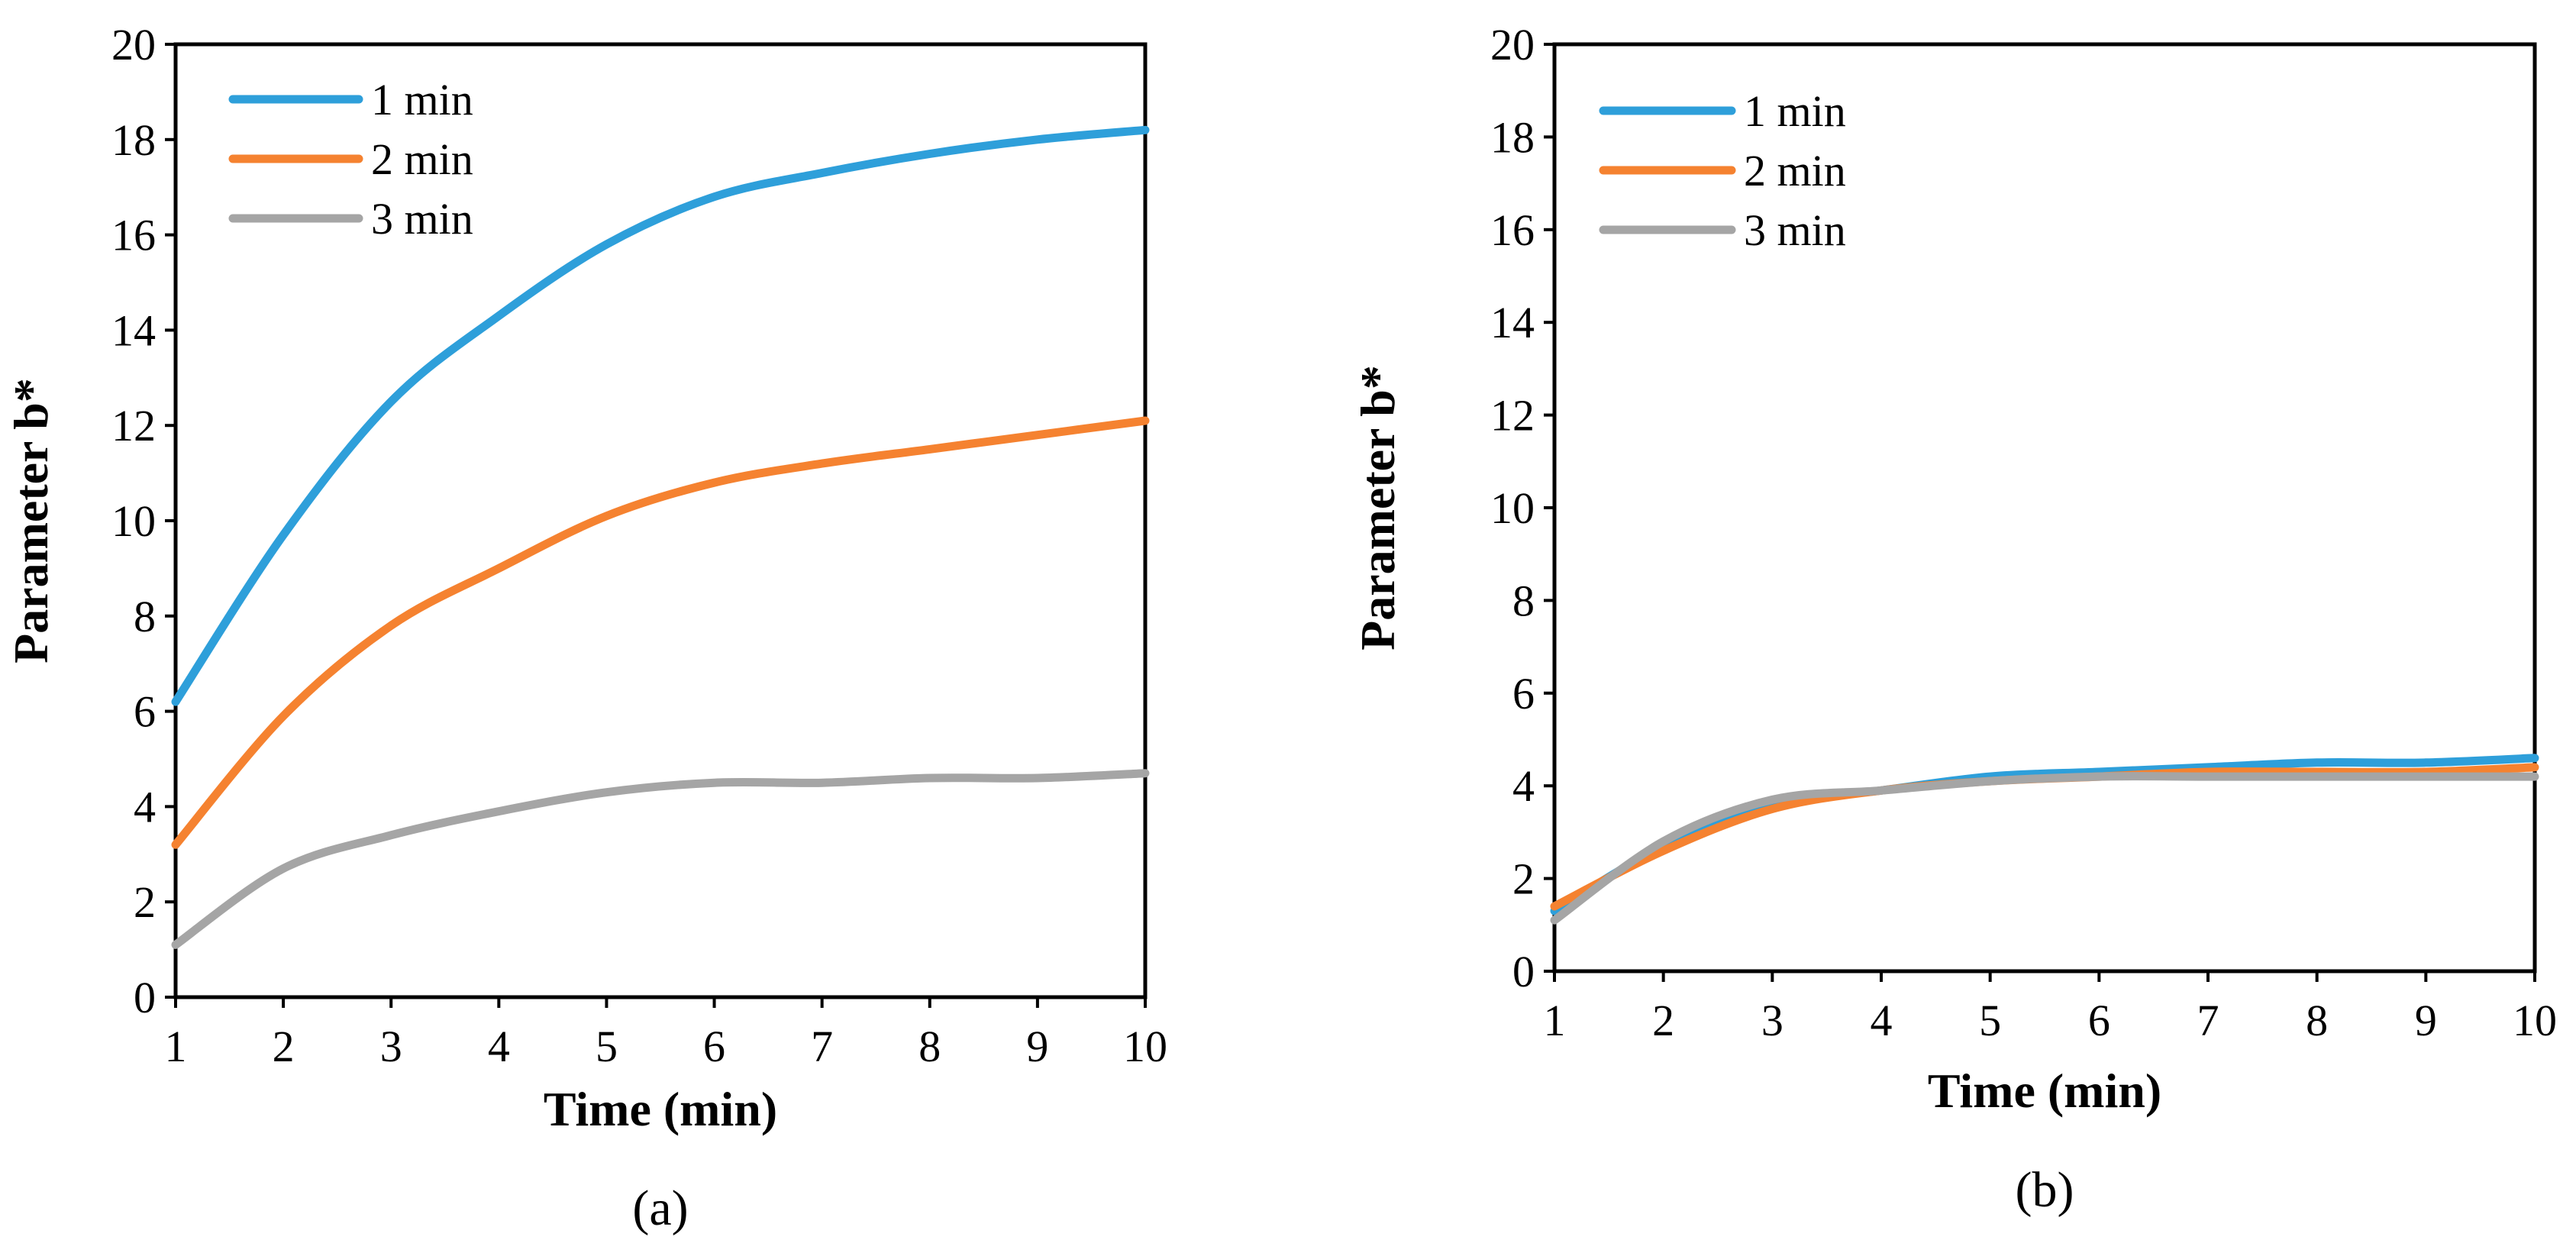  Describe the element at coordinates (133, 140) in the screenshot. I see `y-tick-label-a-18: 18` at that location.